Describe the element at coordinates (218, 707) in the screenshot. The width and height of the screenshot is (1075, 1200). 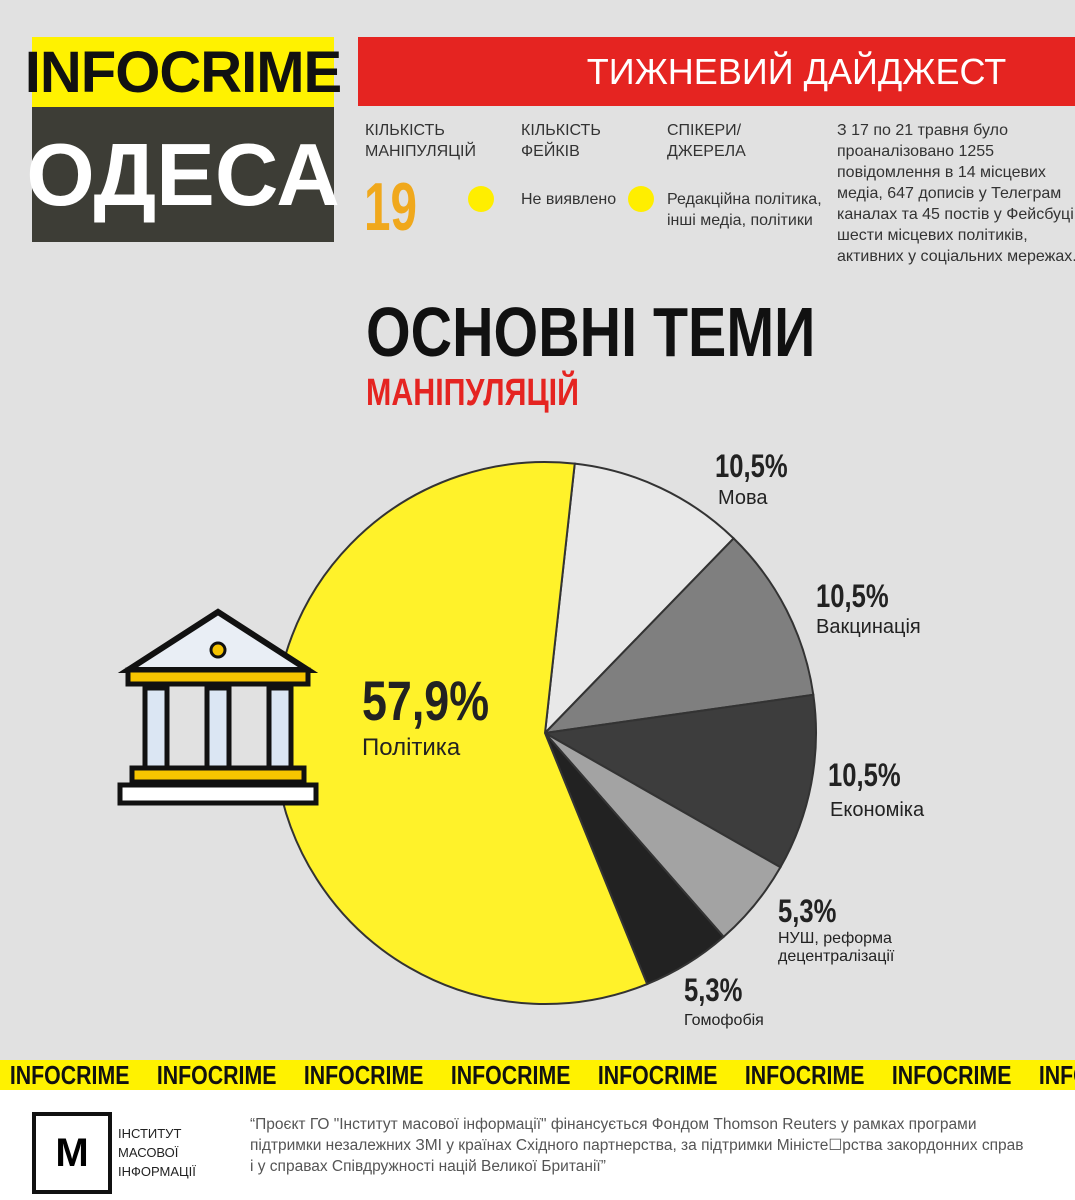
I see `government-building-icon` at that location.